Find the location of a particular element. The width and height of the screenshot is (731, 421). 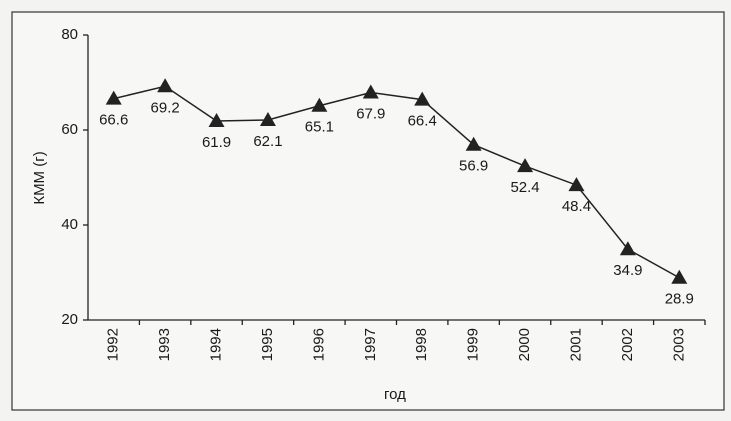

data-label: 69.2 is located at coordinates (165, 107).